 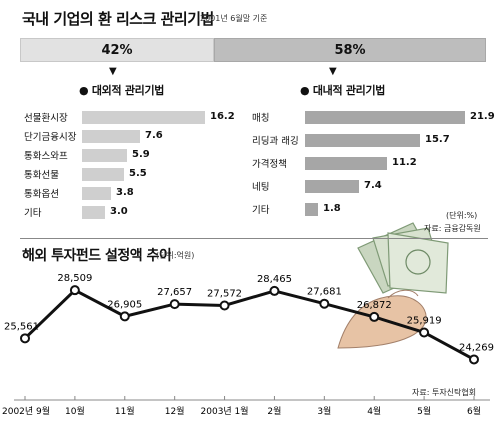 I want to click on ext-bars-value: 16.2, so click(x=222, y=116).